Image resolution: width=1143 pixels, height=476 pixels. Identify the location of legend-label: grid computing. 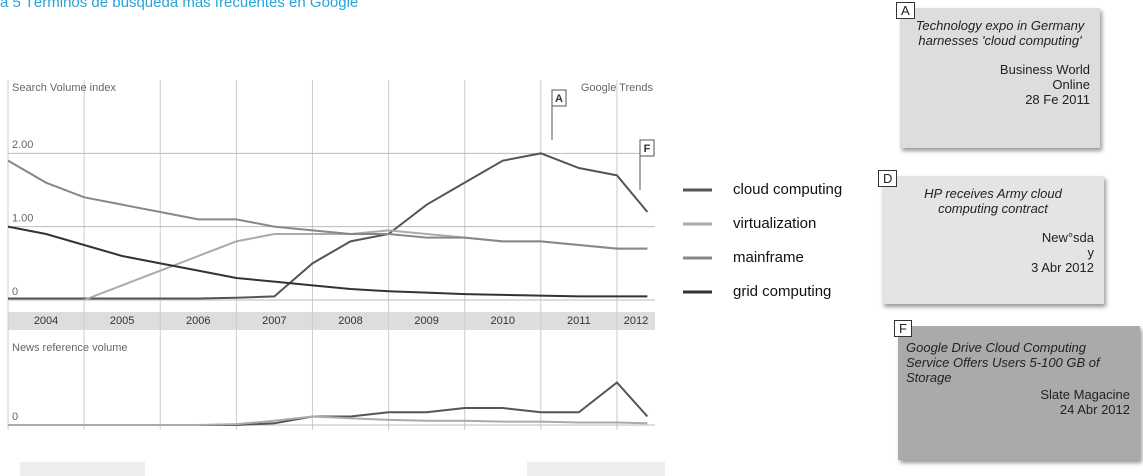
(782, 291).